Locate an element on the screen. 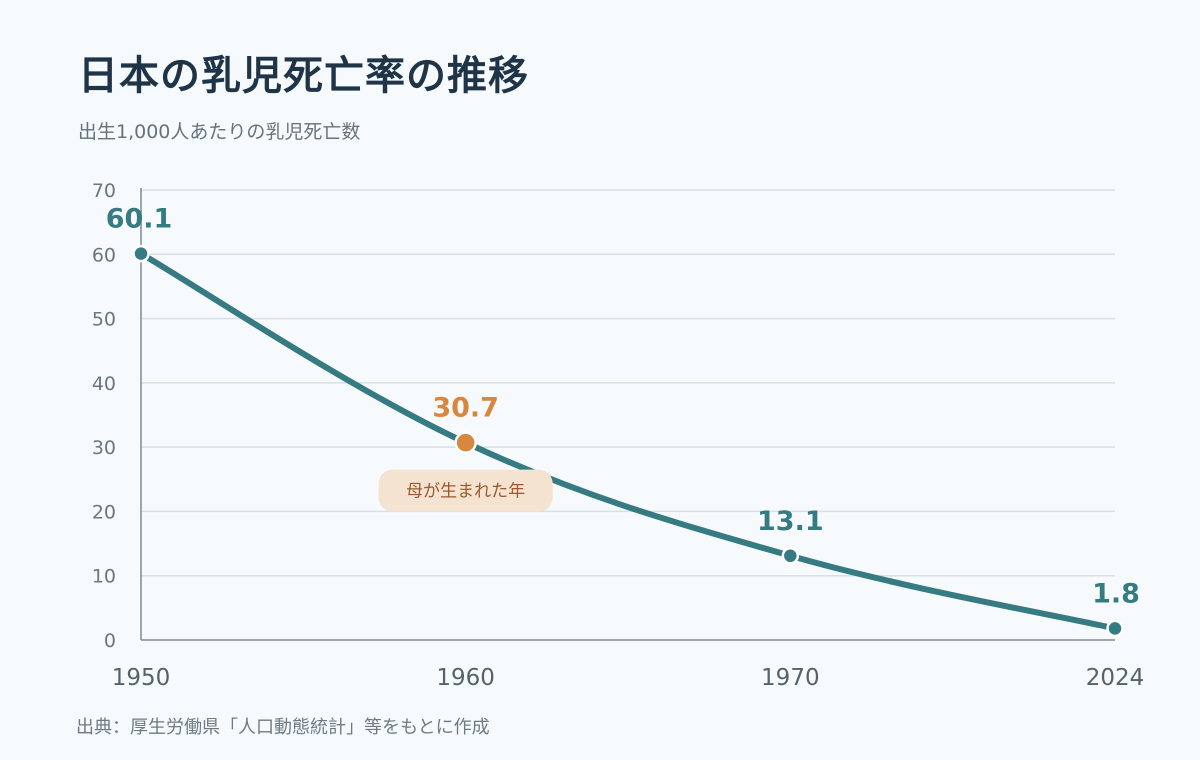 The height and width of the screenshot is (760, 1200). annotation-label: 母が生まれた年 is located at coordinates (465, 492).